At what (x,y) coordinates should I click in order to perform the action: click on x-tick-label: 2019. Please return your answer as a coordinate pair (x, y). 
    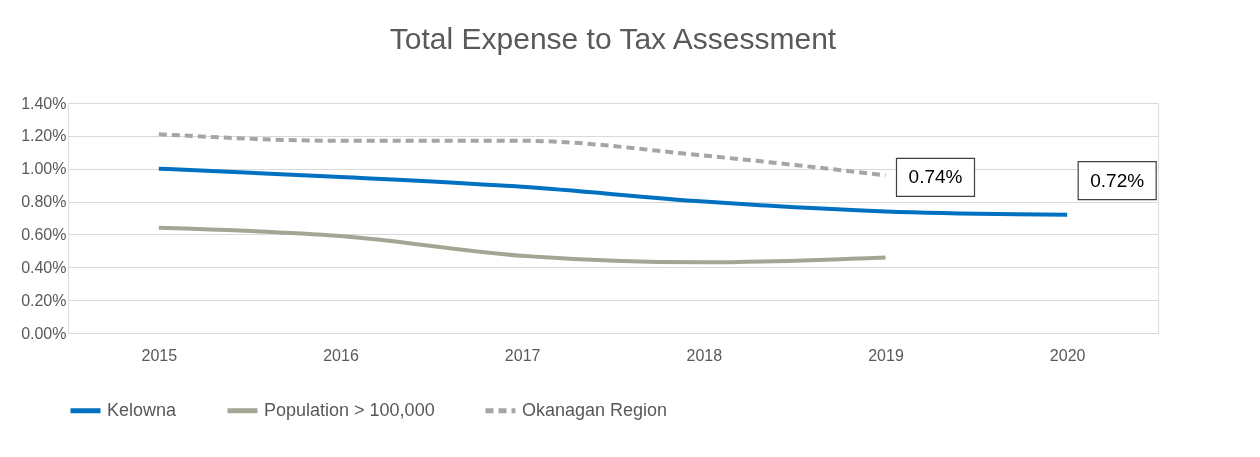
    Looking at the image, I should click on (886, 355).